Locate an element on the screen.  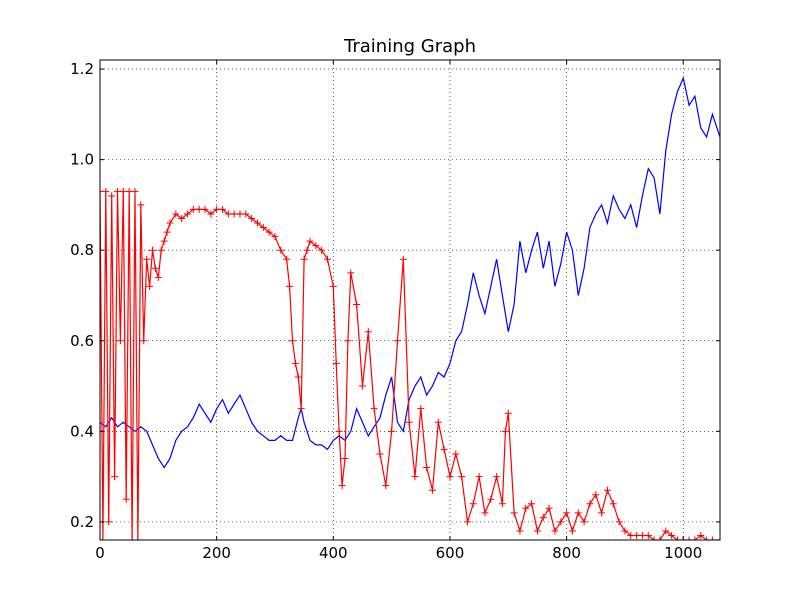
x-tick-label: 200 is located at coordinates (216, 553).